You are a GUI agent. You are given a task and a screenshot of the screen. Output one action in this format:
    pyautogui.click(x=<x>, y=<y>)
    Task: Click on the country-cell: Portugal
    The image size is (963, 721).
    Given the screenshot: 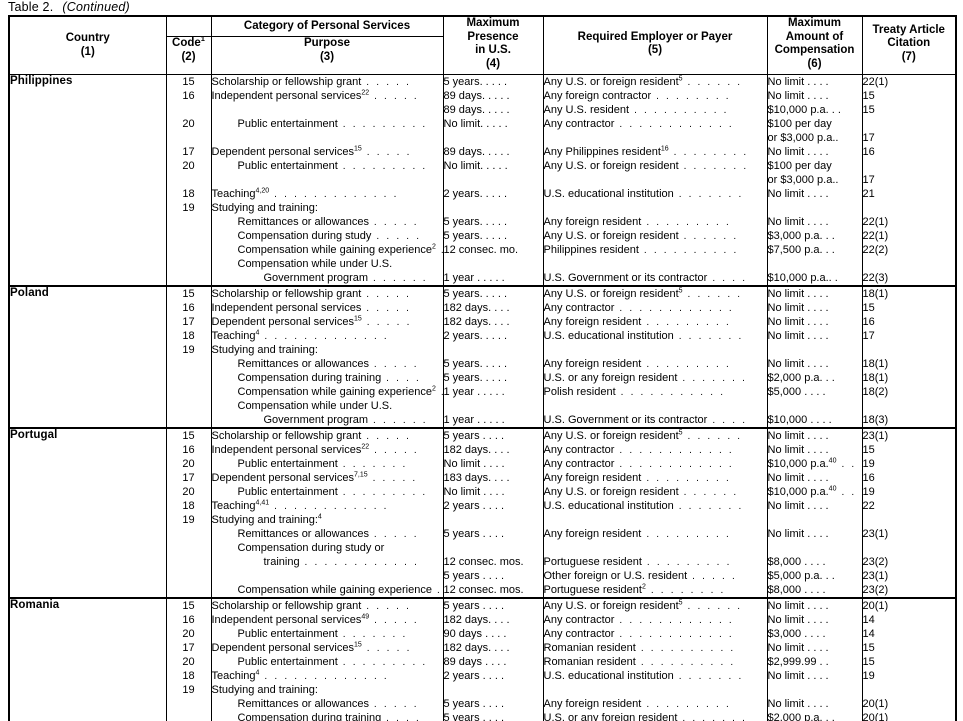 What is the action you would take?
    pyautogui.click(x=87, y=513)
    